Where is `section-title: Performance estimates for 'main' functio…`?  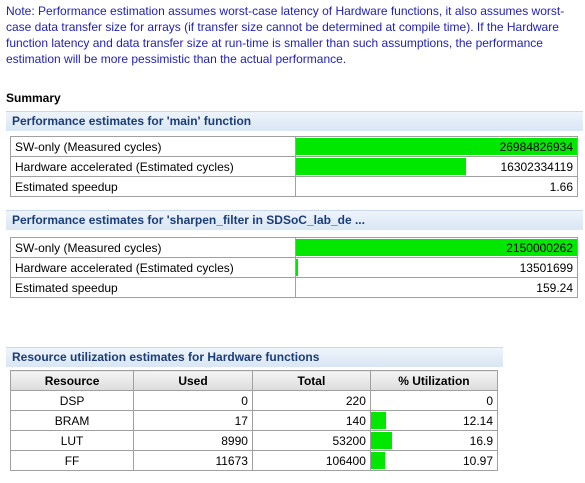 section-title: Performance estimates for 'main' functio… is located at coordinates (294, 121).